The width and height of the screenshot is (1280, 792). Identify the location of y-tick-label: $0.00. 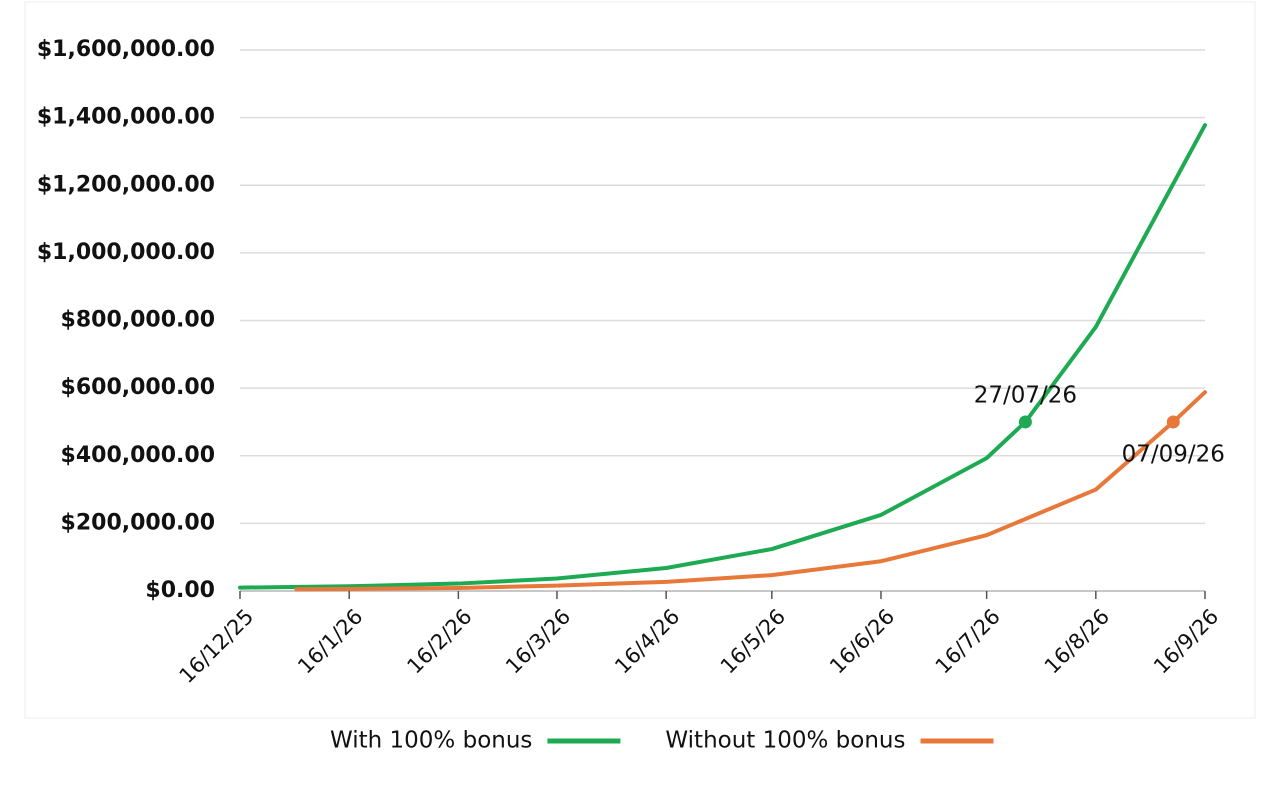
(180, 590).